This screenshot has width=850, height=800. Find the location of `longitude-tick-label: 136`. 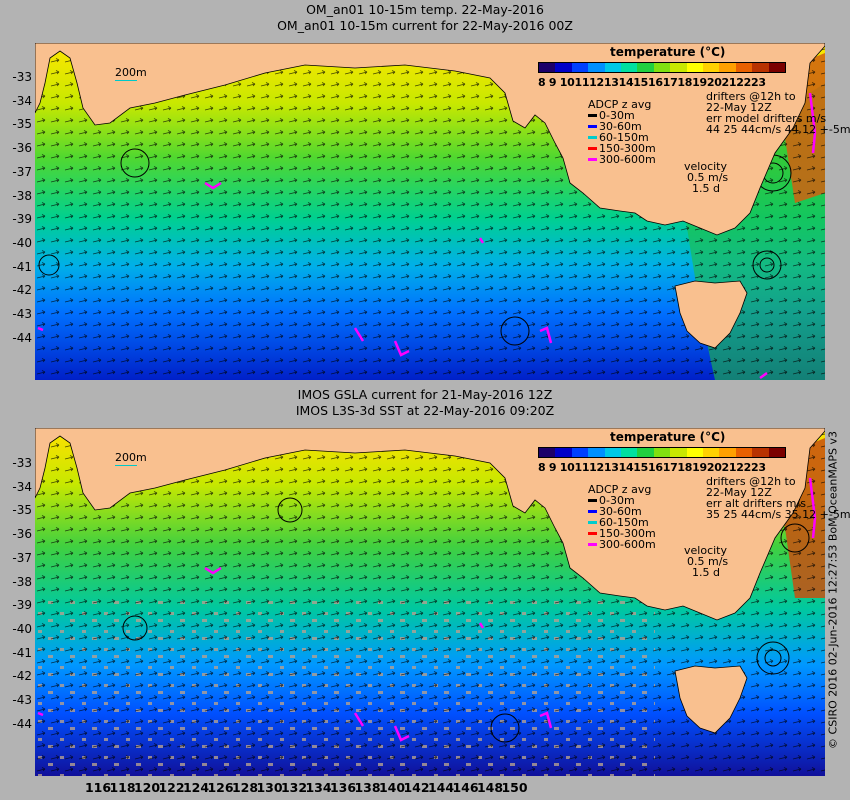

longitude-tick-label: 136 is located at coordinates (343, 787).